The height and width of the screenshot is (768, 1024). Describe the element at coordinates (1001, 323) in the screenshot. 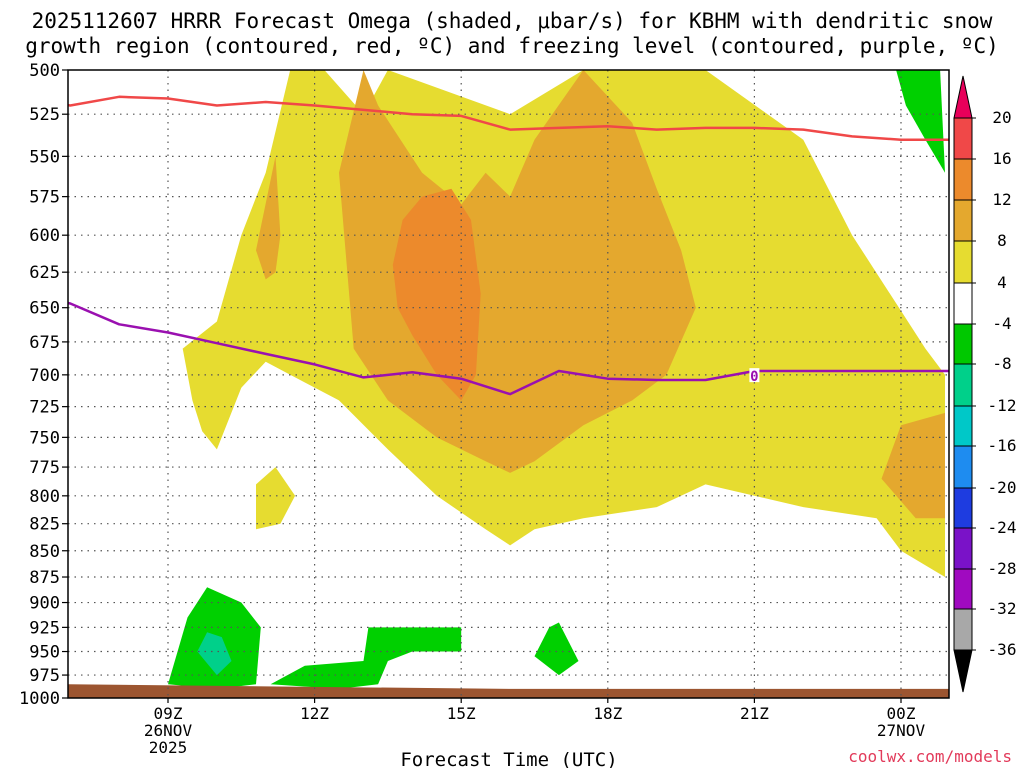

I see `colorbar-label: -4` at that location.